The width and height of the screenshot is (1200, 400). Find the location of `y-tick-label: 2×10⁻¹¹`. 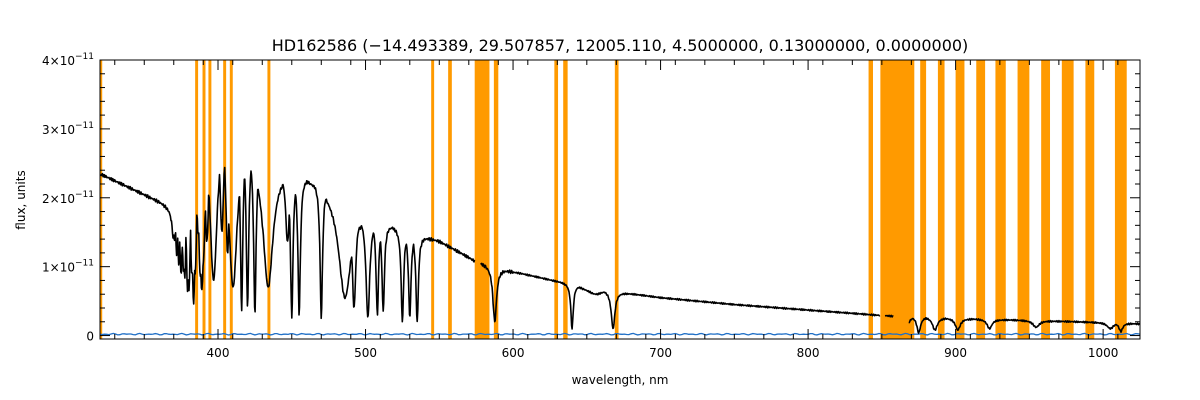

y-tick-label: 2×10⁻¹¹ is located at coordinates (68, 198).